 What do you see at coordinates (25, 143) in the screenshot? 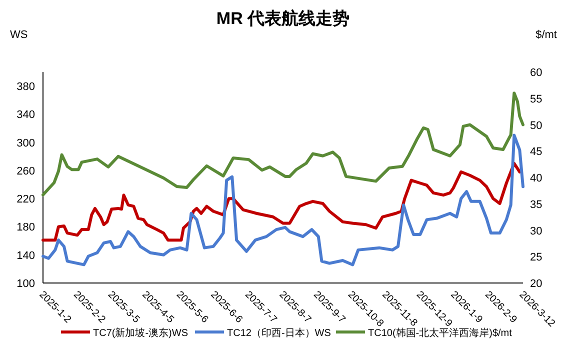
I see `y-tick-label: 300` at bounding box center [25, 143].